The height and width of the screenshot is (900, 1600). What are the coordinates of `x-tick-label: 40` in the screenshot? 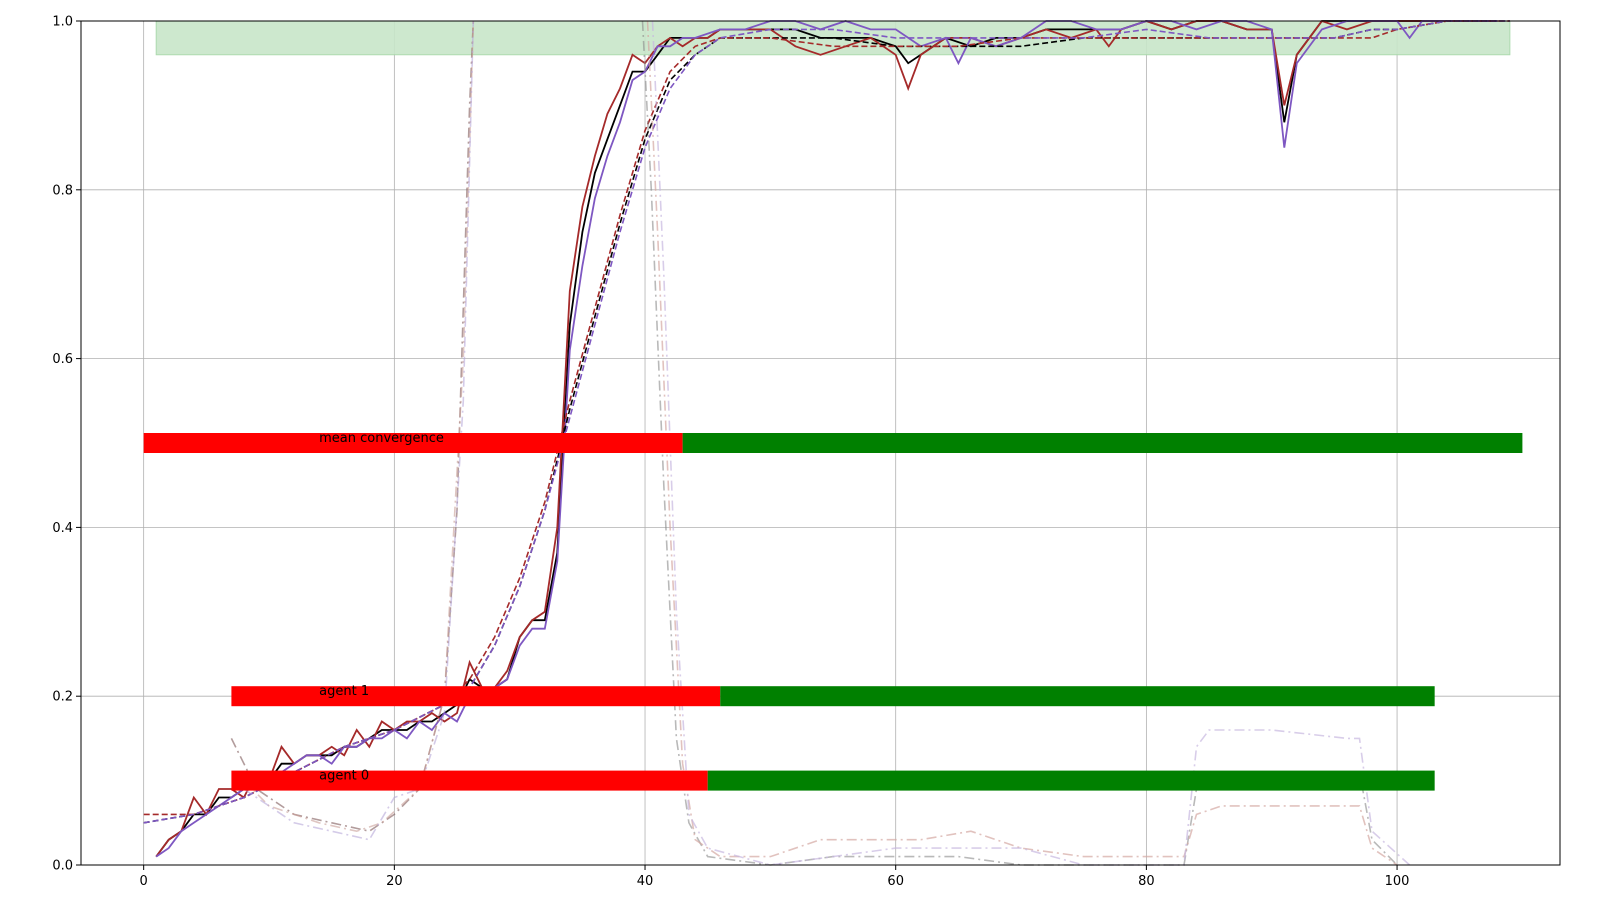 It's located at (645, 881).